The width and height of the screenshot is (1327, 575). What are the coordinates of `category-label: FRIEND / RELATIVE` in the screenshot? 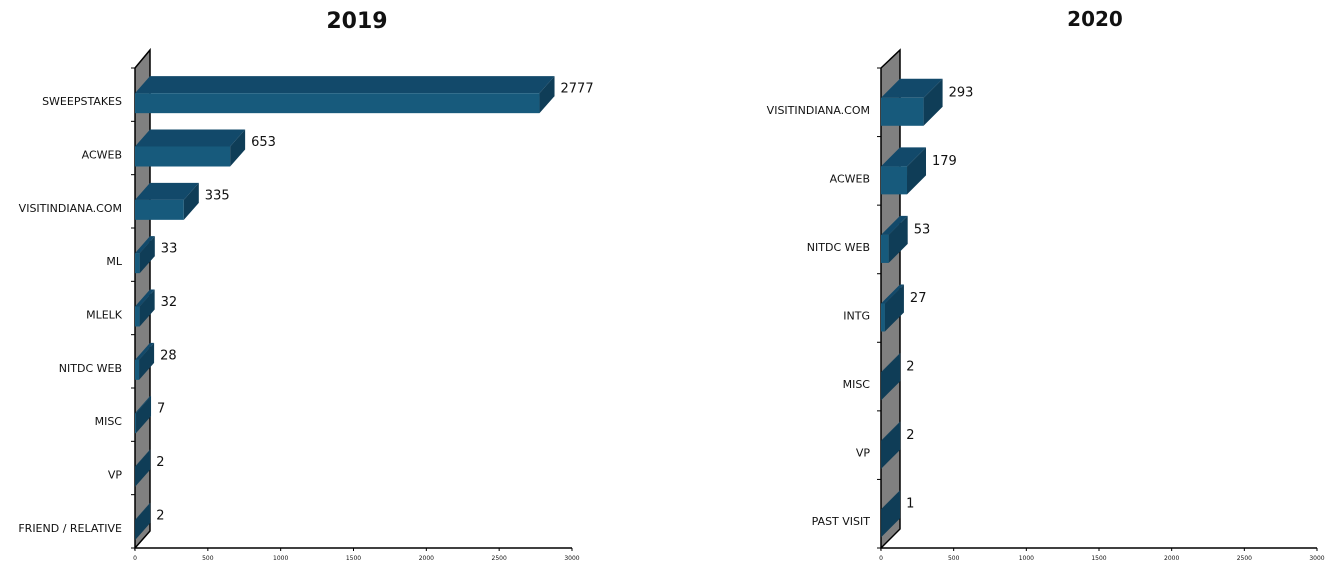 It's located at (70, 528).